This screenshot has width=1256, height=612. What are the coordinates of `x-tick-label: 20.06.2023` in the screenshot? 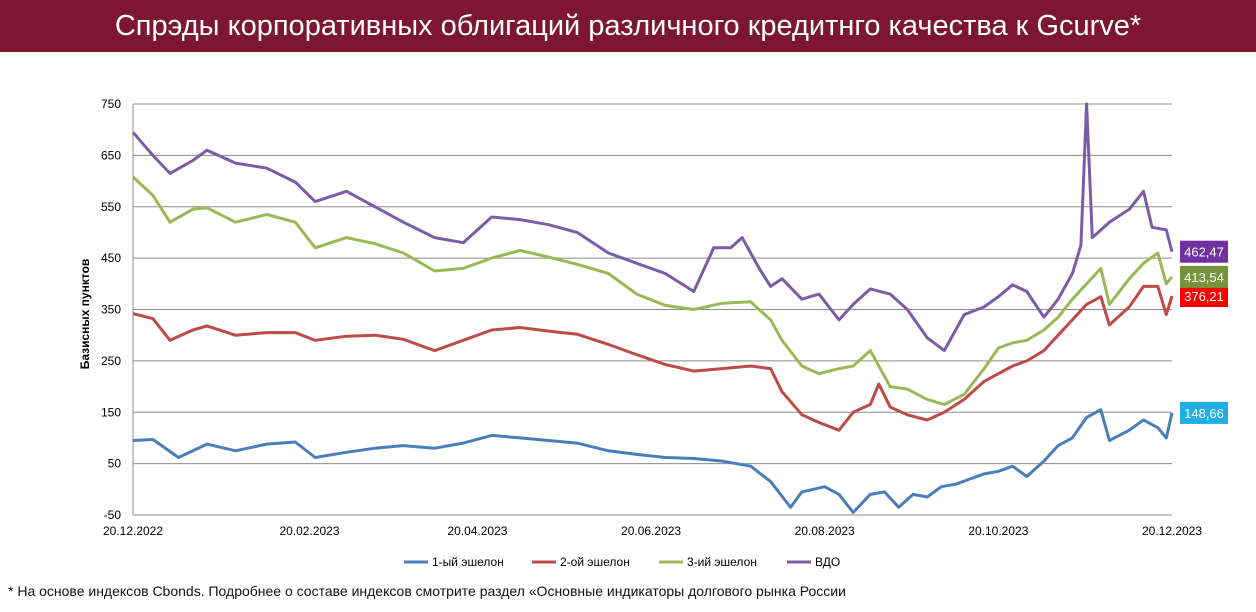 It's located at (651, 531).